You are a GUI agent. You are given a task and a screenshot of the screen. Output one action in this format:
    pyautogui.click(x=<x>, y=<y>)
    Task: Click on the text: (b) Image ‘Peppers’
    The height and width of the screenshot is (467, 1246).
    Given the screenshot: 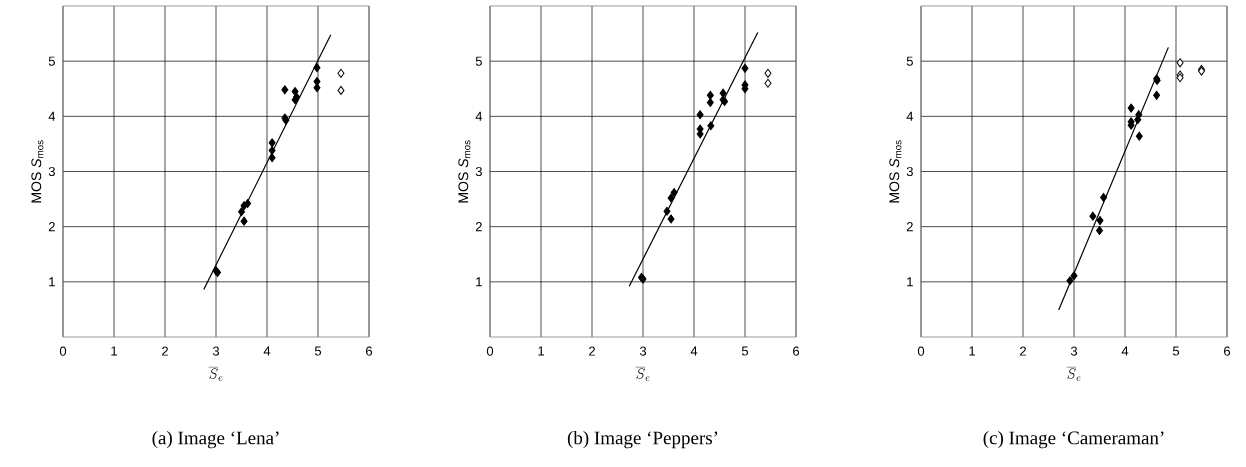 What is the action you would take?
    pyautogui.click(x=642, y=439)
    